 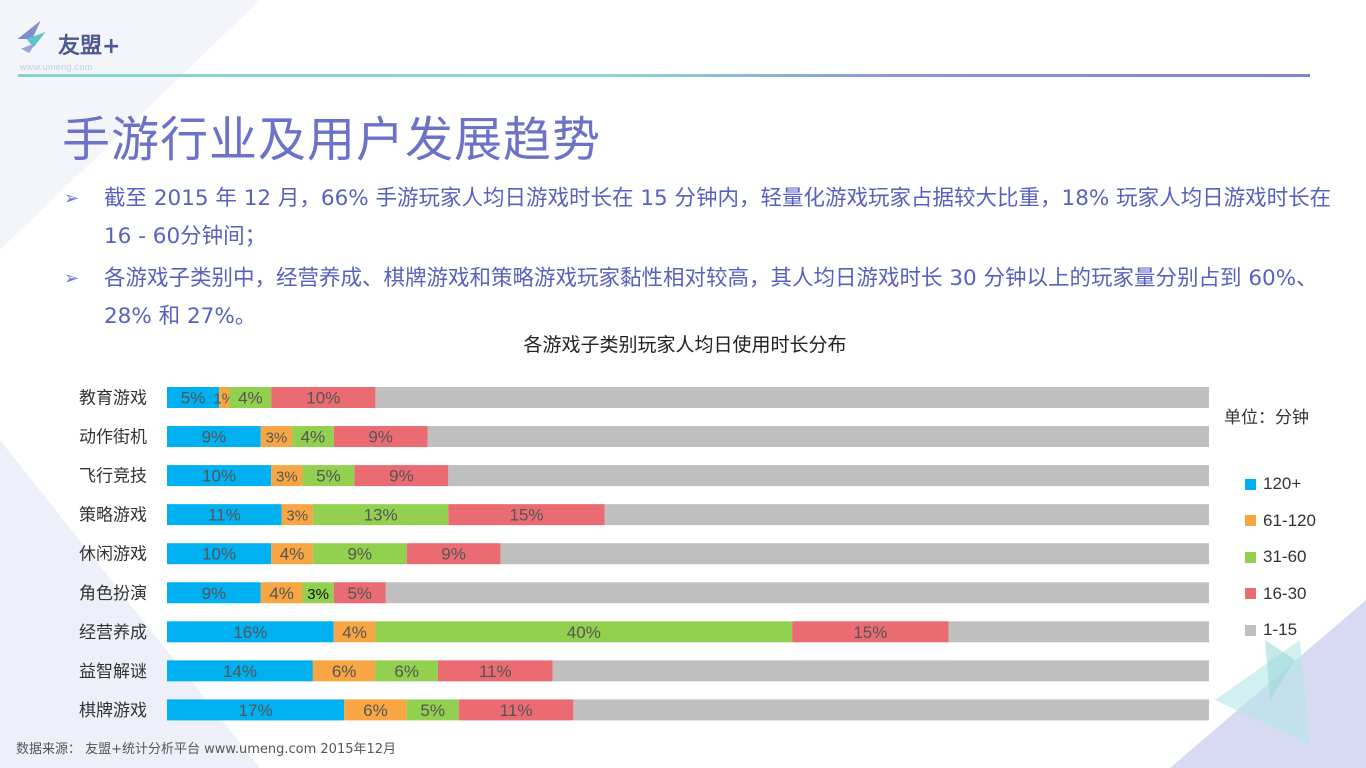 I want to click on data-label: 13%, so click(x=381, y=515).